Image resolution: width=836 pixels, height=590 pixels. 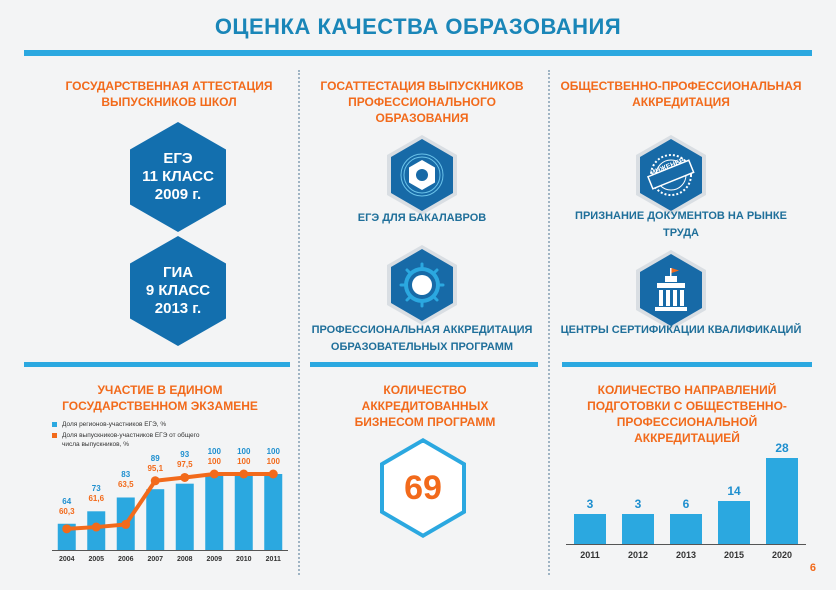 I want to click on legend-item-regions: Доля регионов-участников ЕГЭ, %, so click(x=162, y=424).